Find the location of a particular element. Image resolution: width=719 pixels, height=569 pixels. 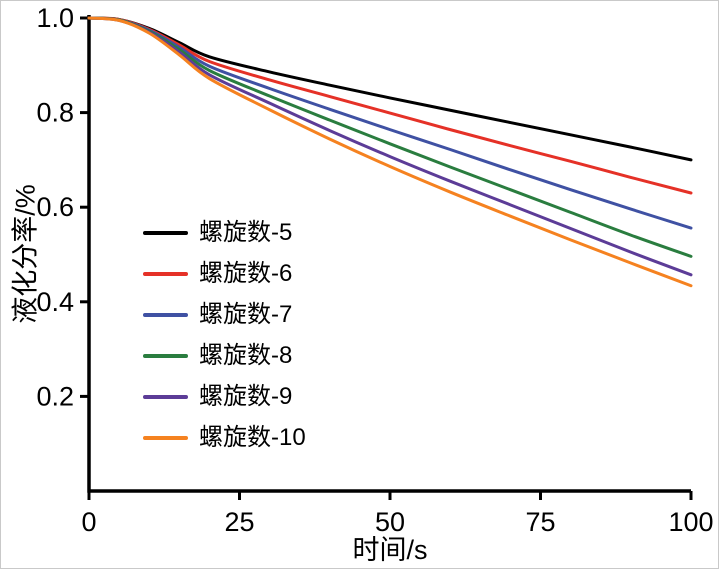

legend-item-3: 螺旋数-8 is located at coordinates (224, 355).